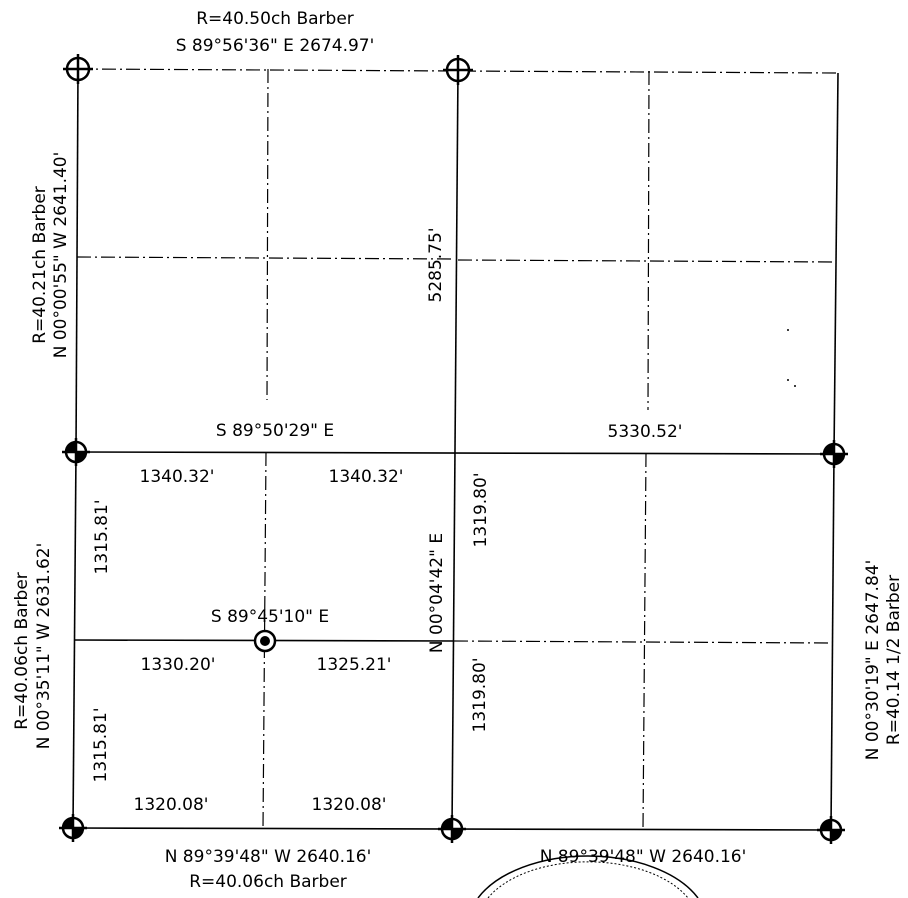 The image size is (908, 898). What do you see at coordinates (101, 745) in the screenshot?
I see `sw-left-lower-distance: 1315.81'` at bounding box center [101, 745].